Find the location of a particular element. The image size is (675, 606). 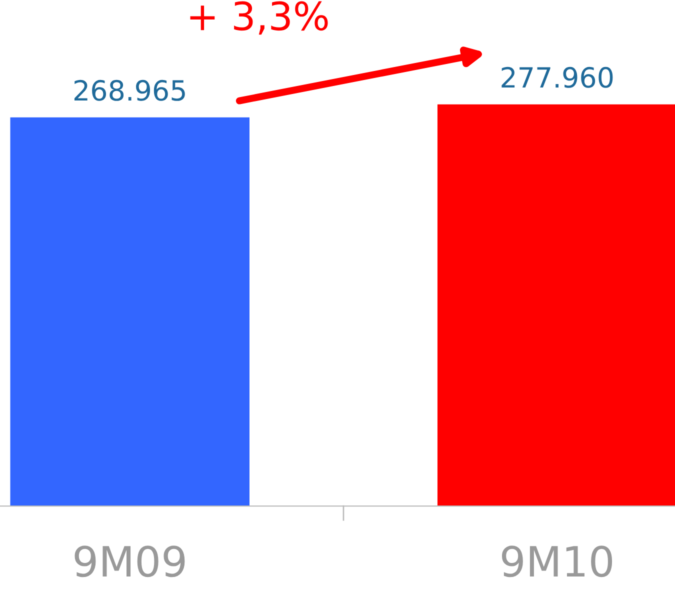

data-label: 268.965 is located at coordinates (129, 90).